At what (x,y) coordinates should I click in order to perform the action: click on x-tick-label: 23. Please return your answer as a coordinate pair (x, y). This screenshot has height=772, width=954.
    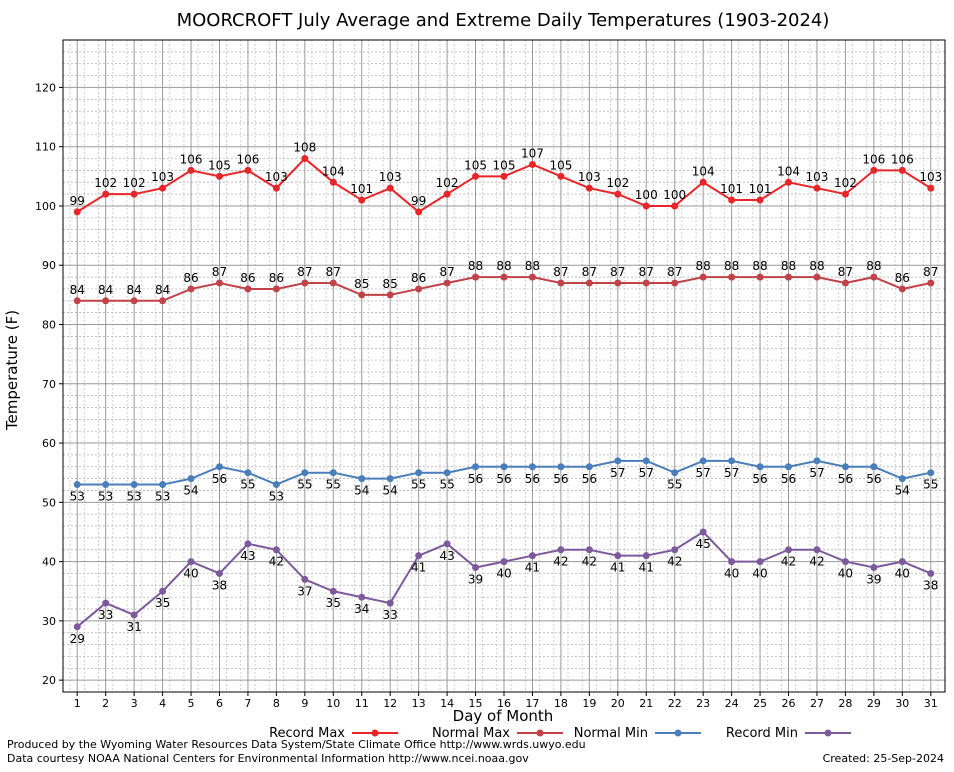
    Looking at the image, I should click on (703, 703).